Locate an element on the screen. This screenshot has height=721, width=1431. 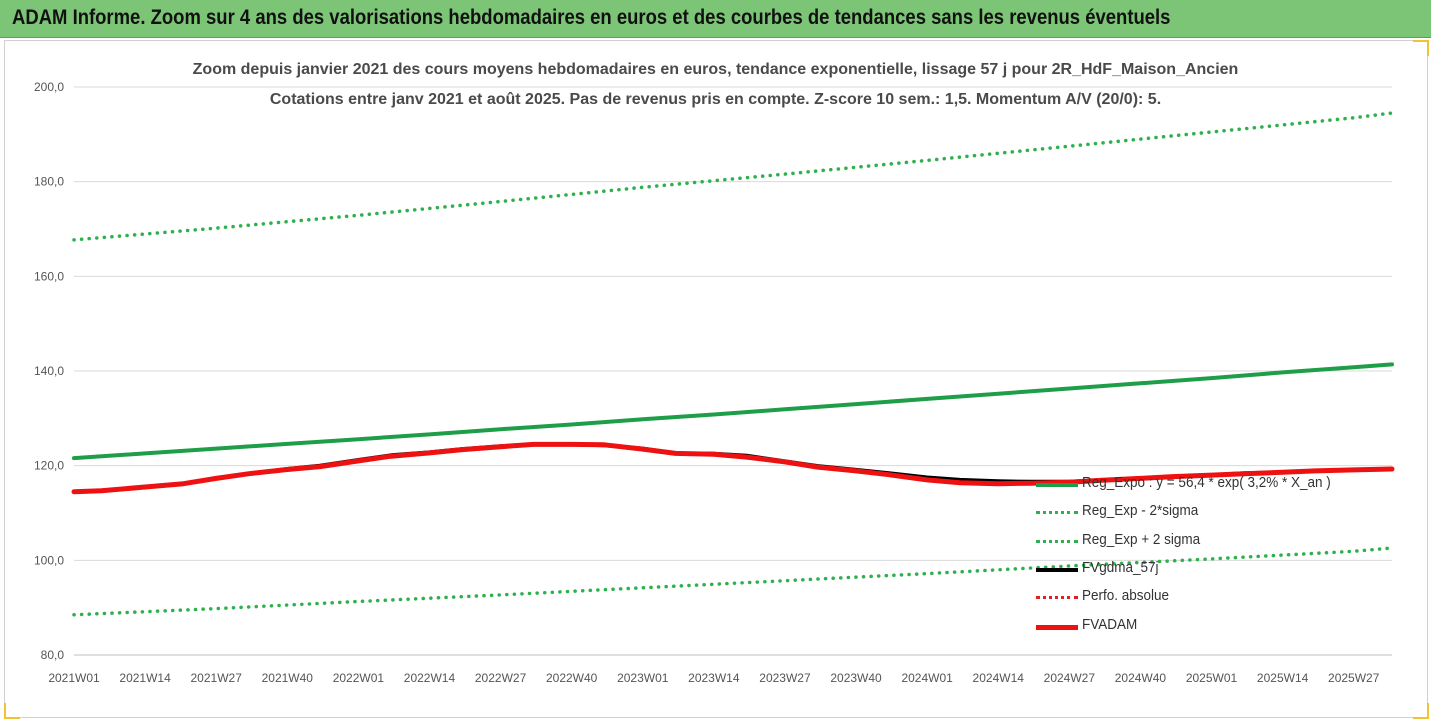
x-tick-label: 2021W27 is located at coordinates (217, 678).